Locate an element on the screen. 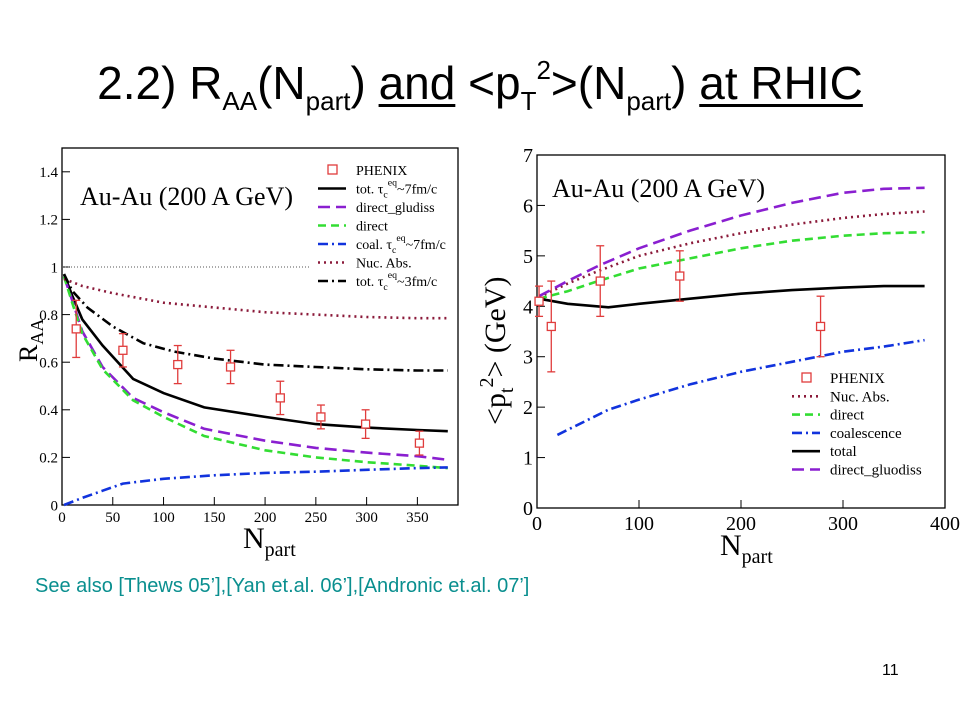 This screenshot has width=960, height=720. raa-legend-label: PHENIX is located at coordinates (381, 171).